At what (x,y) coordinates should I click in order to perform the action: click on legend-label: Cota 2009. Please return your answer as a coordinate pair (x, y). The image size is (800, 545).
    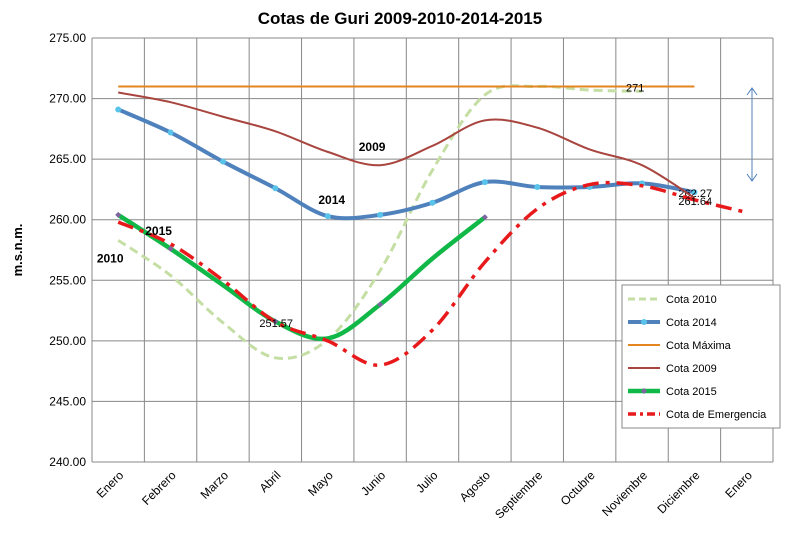
    Looking at the image, I should click on (691, 369).